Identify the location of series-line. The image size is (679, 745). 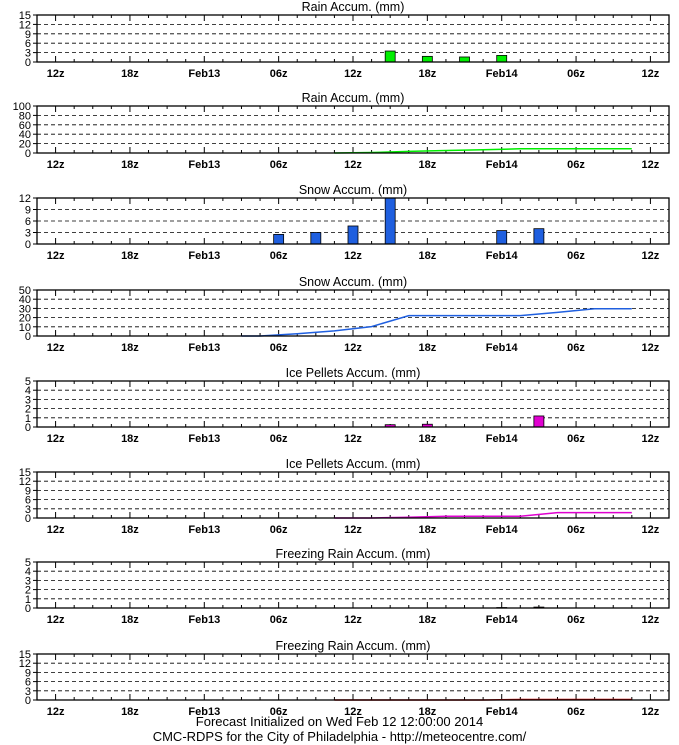
(483, 151).